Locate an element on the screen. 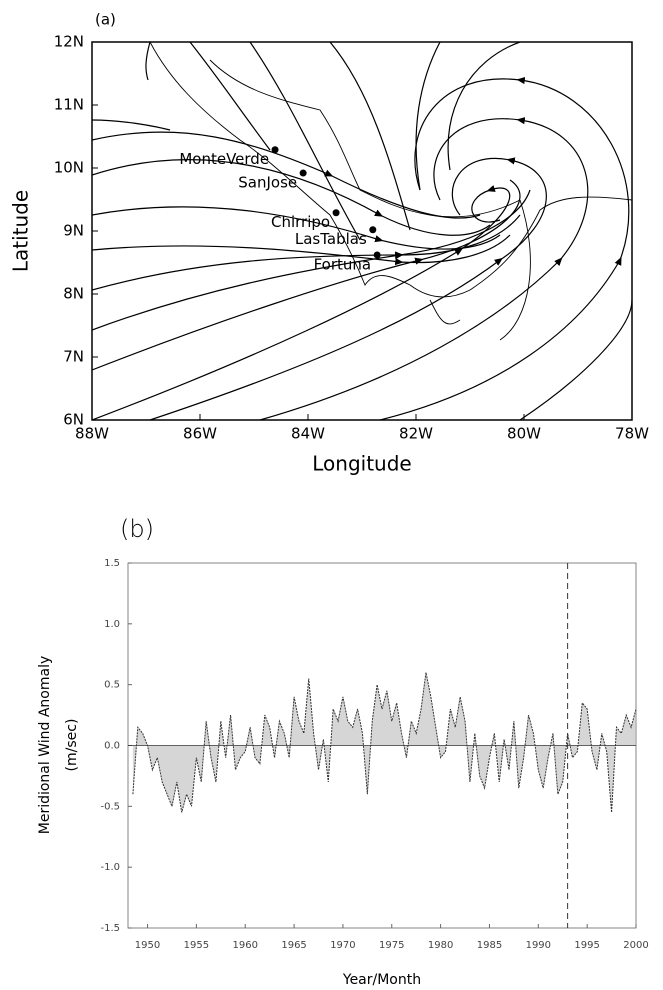 This screenshot has height=990, width=663. x-tick-label: 80W is located at coordinates (524, 434).